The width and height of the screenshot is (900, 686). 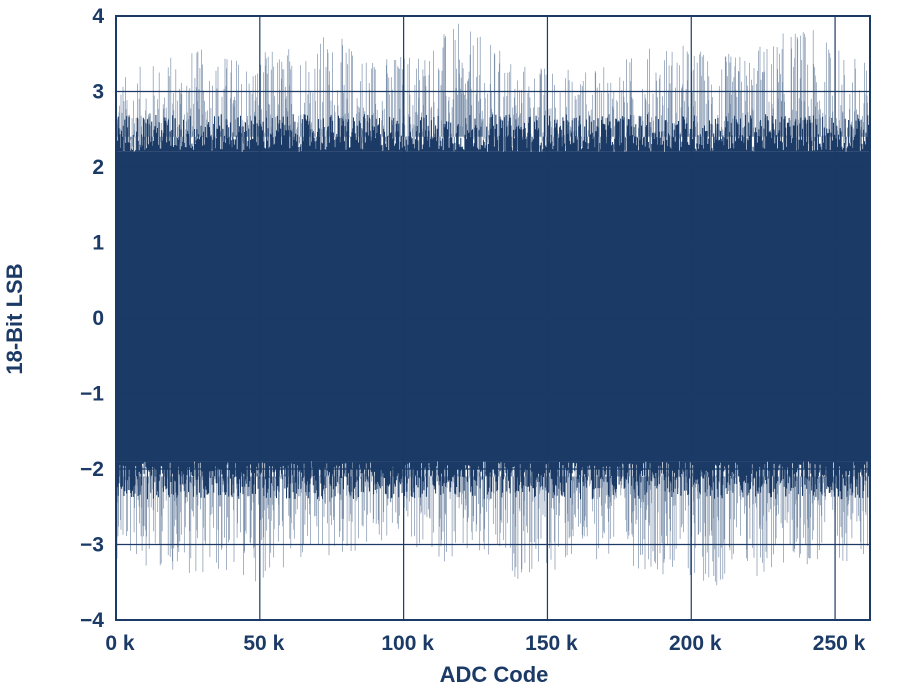 What do you see at coordinates (92, 620) in the screenshot?
I see `y-tick-label: −4` at bounding box center [92, 620].